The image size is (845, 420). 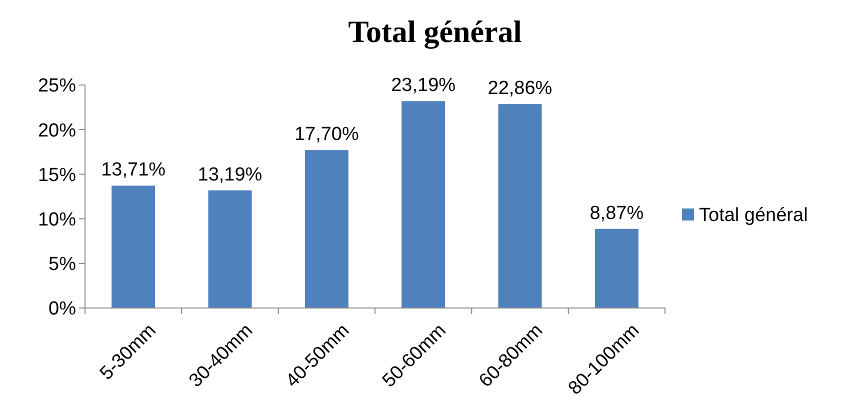 I want to click on y-tick-label: 0%, so click(x=62, y=309).